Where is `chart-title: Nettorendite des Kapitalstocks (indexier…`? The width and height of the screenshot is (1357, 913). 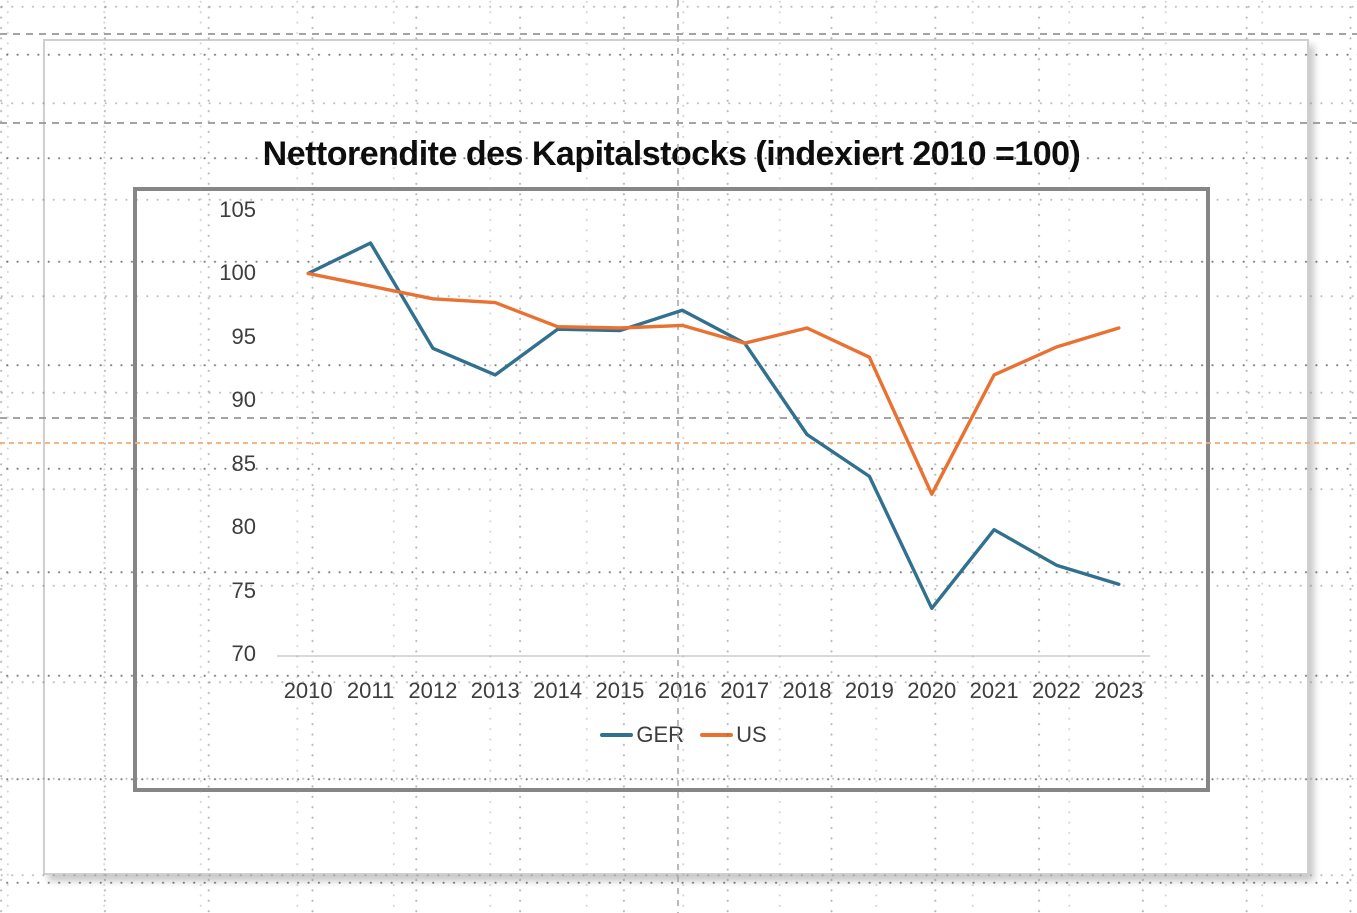
chart-title: Nettorendite des Kapitalstocks (indexier… is located at coordinates (671, 154).